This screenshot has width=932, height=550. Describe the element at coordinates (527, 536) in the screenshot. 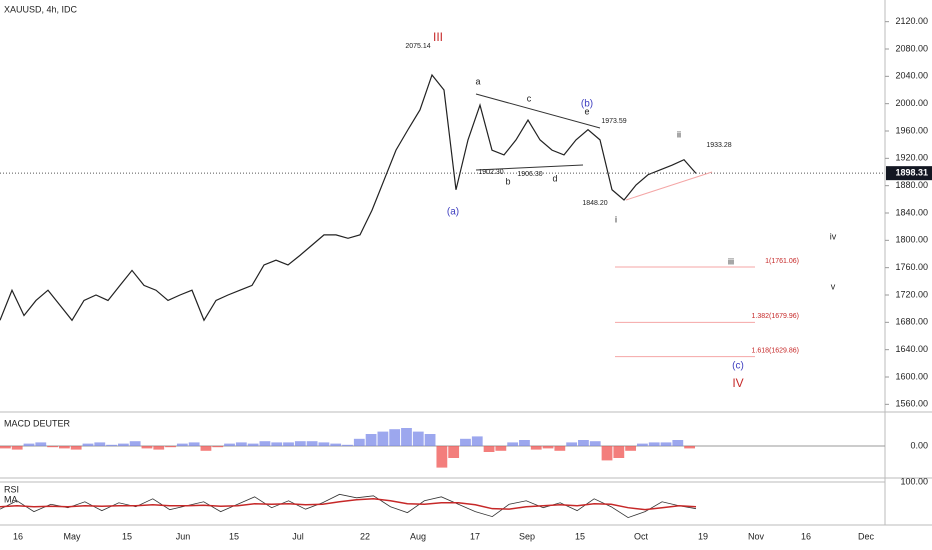

I see `x-tick-label: Sep` at that location.